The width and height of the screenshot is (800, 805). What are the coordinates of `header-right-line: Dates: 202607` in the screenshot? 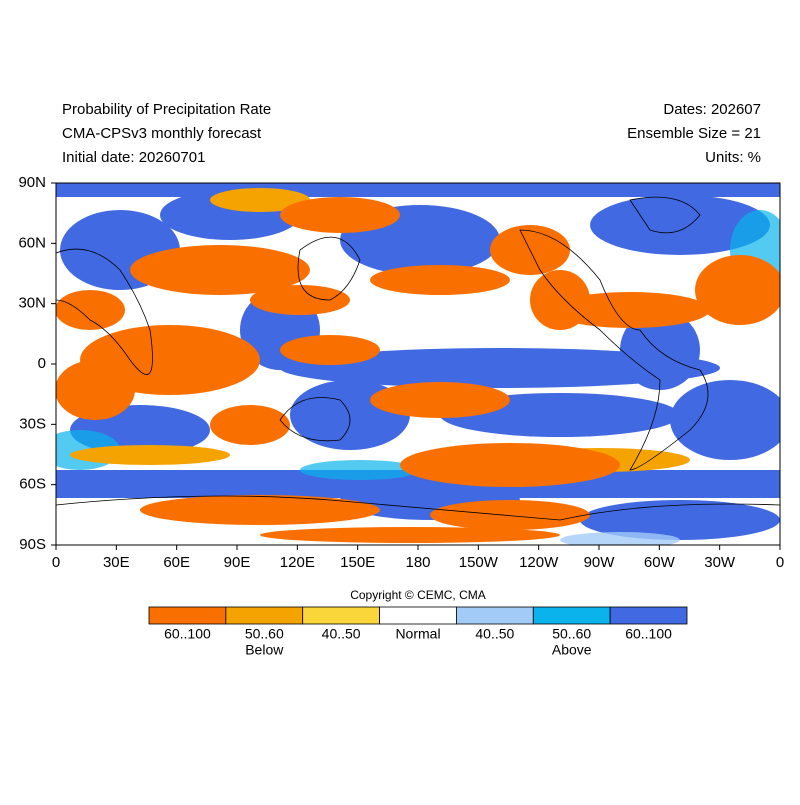 It's located at (712, 109).